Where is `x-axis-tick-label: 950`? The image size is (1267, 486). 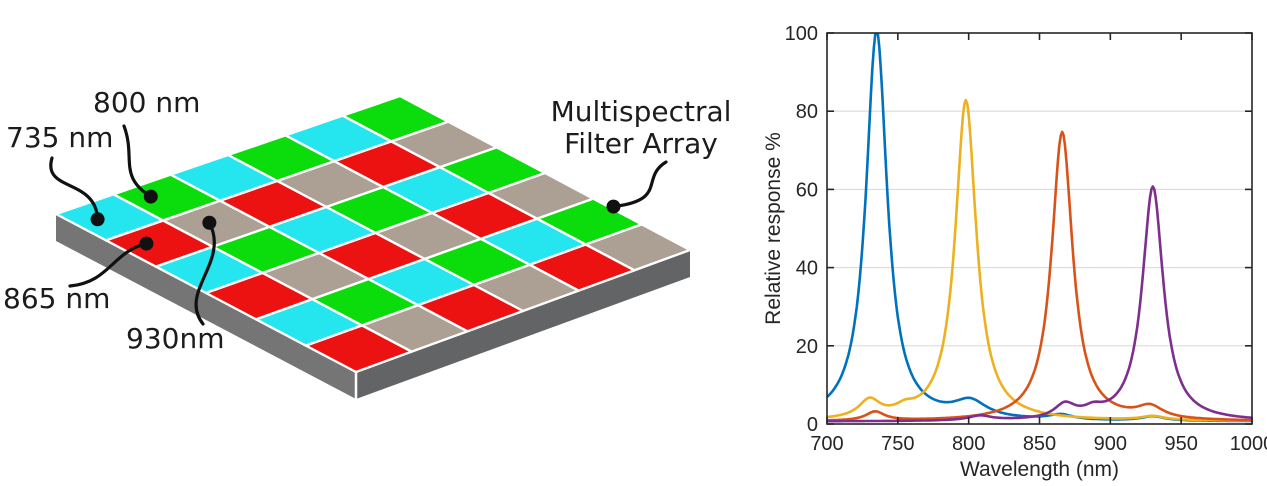
x-axis-tick-label: 950 is located at coordinates (1180, 444).